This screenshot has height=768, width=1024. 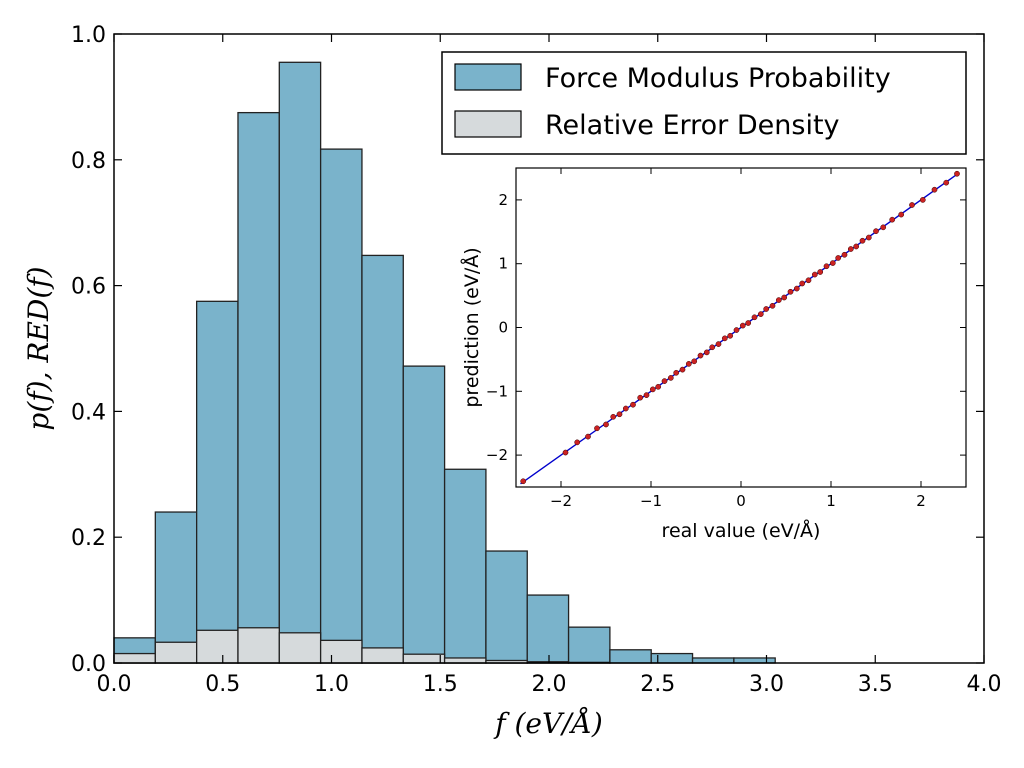 I want to click on main-x-tick-label: 3.0, so click(x=766, y=684).